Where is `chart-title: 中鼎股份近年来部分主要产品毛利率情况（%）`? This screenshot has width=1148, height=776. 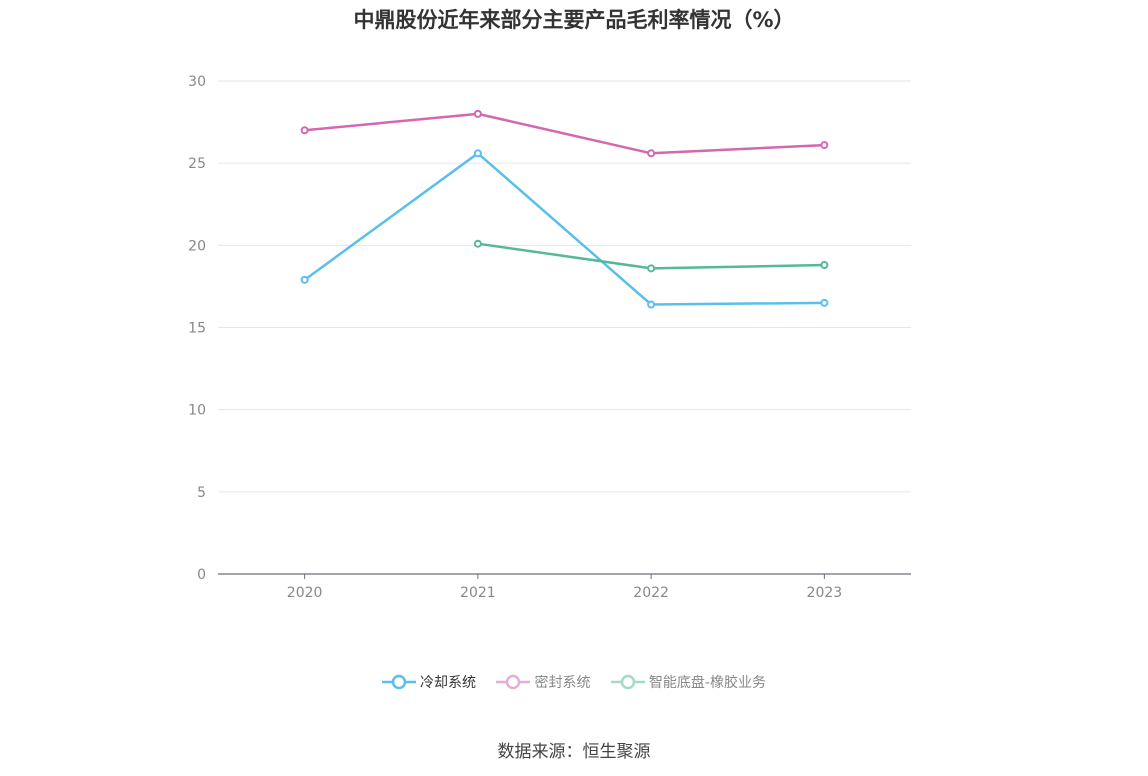 chart-title: 中鼎股份近年来部分主要产品毛利率情况（%） is located at coordinates (574, 20).